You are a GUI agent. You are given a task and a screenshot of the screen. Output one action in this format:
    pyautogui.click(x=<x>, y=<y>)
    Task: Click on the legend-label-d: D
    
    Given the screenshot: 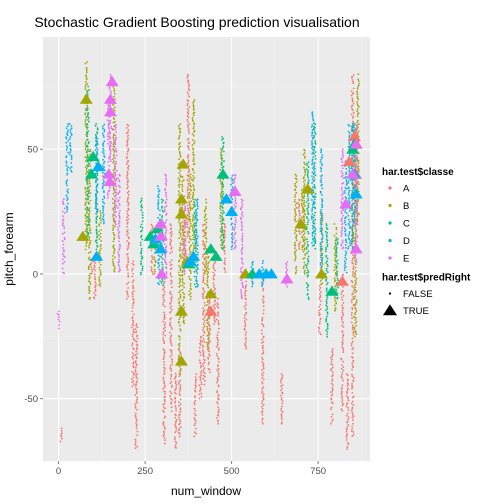 What is the action you would take?
    pyautogui.click(x=406, y=241)
    